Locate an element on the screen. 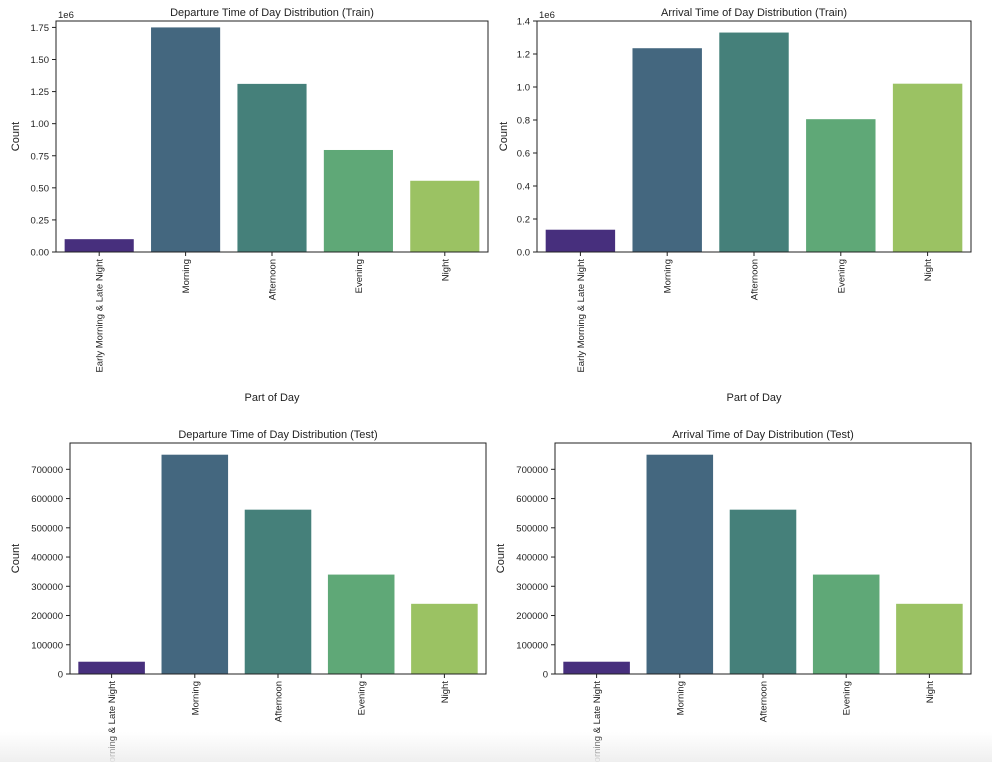  y-tick-label: 0.0 is located at coordinates (523, 253).